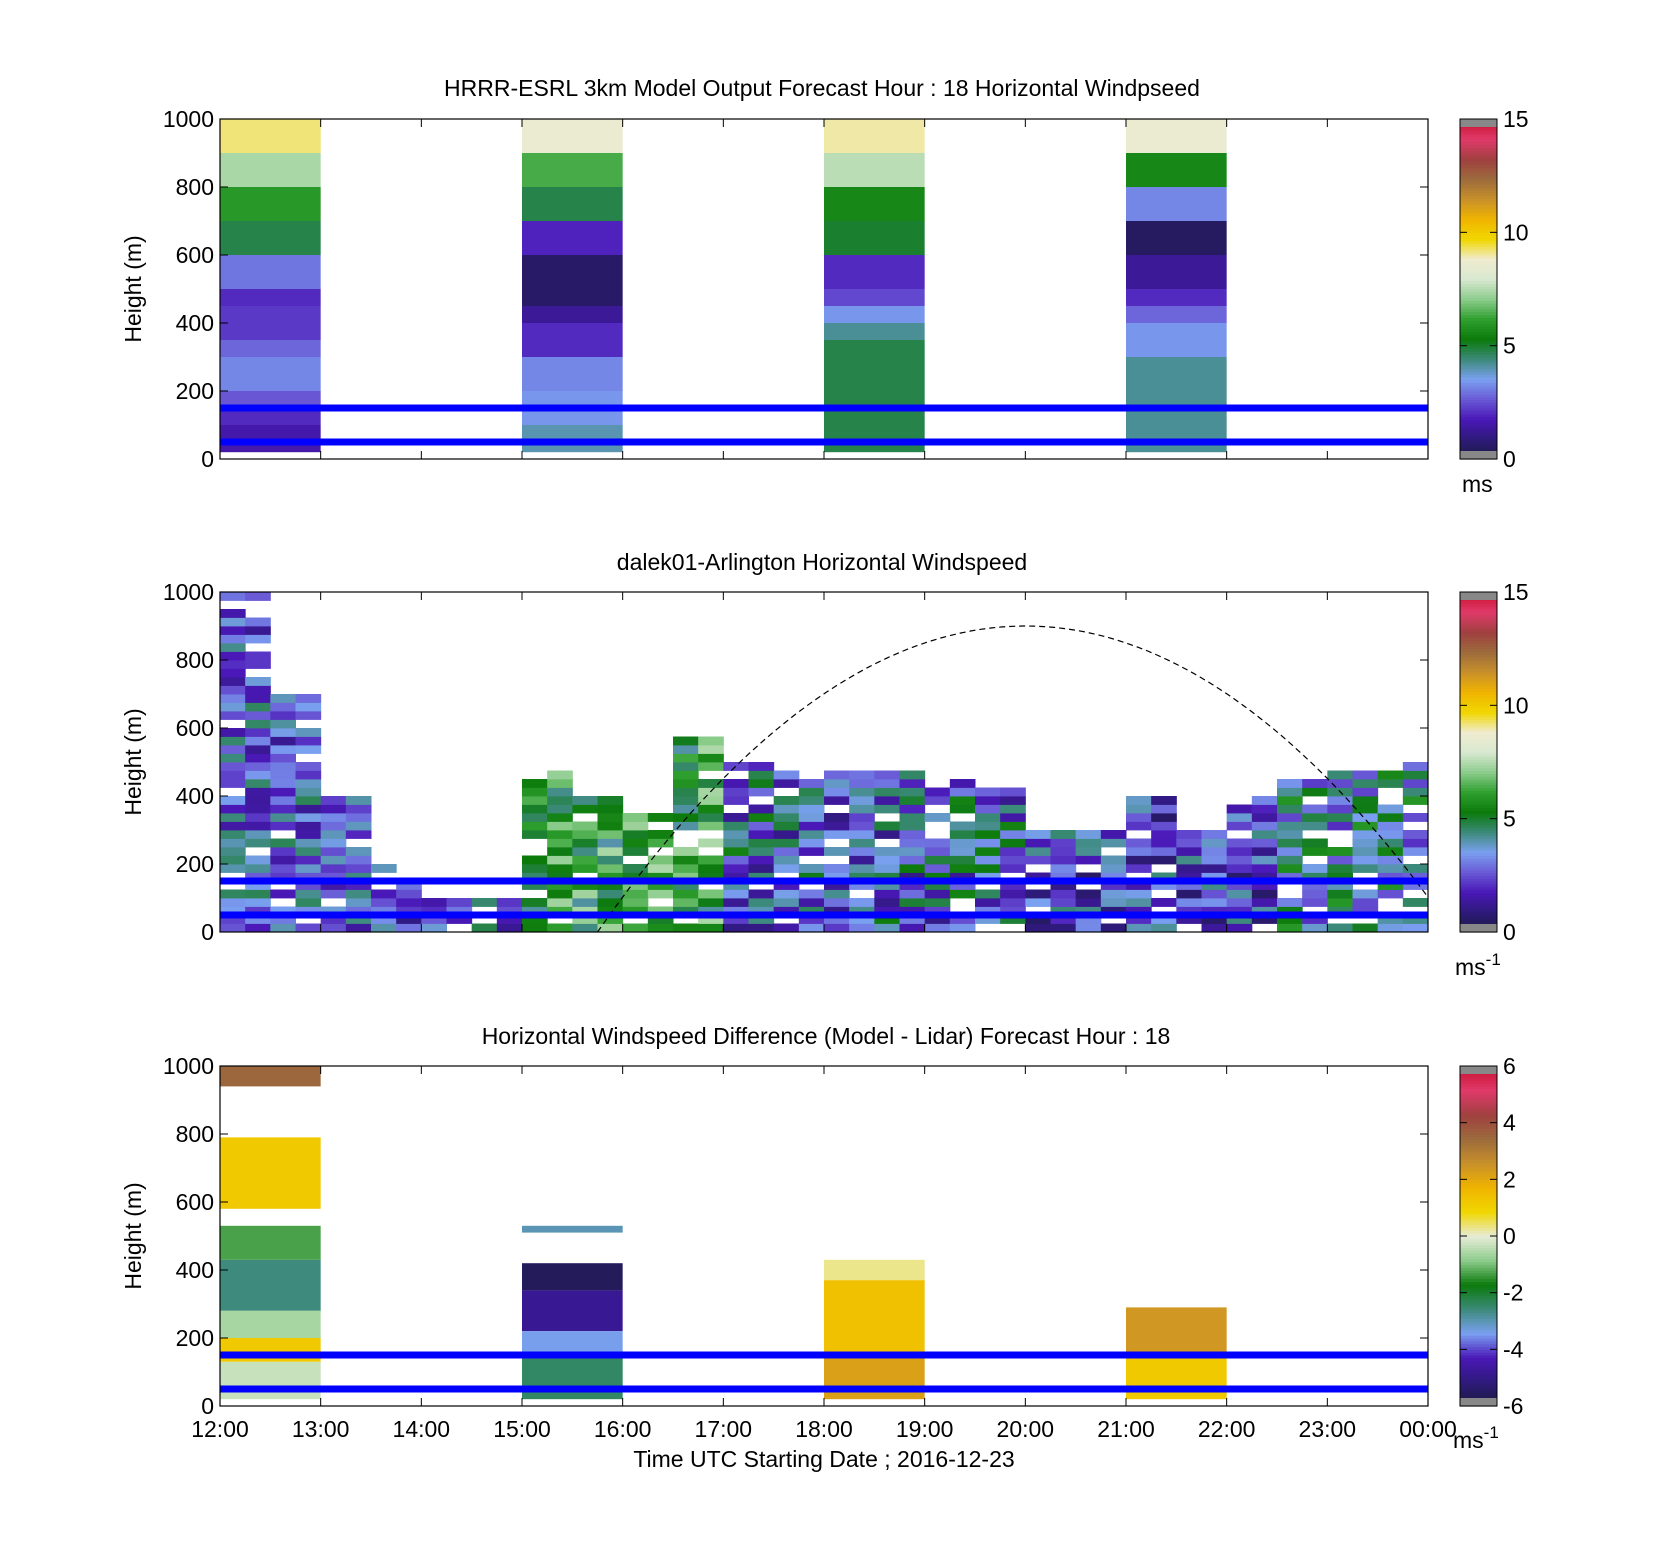 The image size is (1680, 1561). I want to click on panel-difference-xlabel: Time UTC Starting Date ; 2016-12-23, so click(823, 1459).